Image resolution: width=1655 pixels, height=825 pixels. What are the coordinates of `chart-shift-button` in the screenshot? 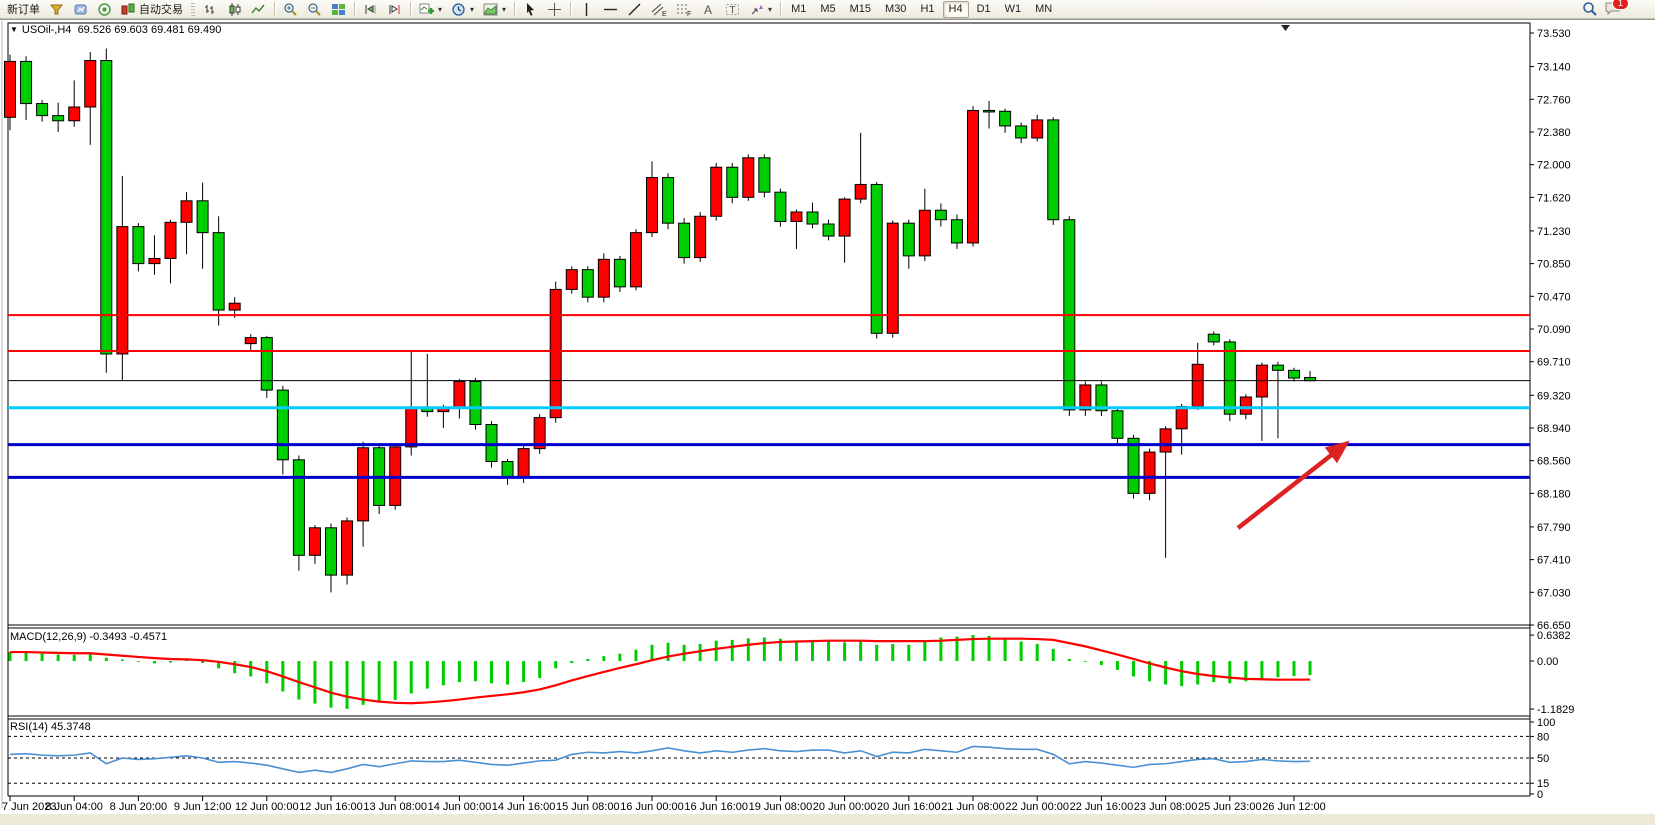 It's located at (370, 9).